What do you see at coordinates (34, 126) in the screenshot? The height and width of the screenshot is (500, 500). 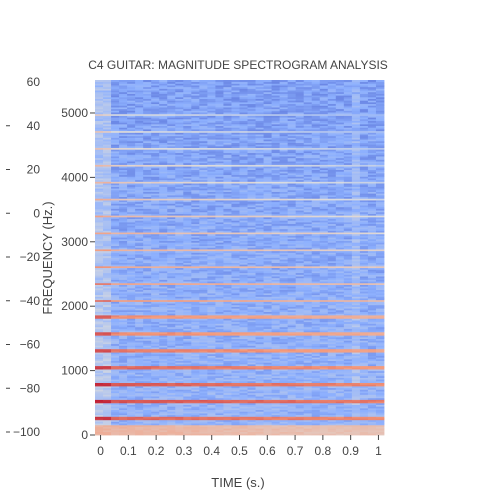 I see `colorbar-tick-label: 40` at bounding box center [34, 126].